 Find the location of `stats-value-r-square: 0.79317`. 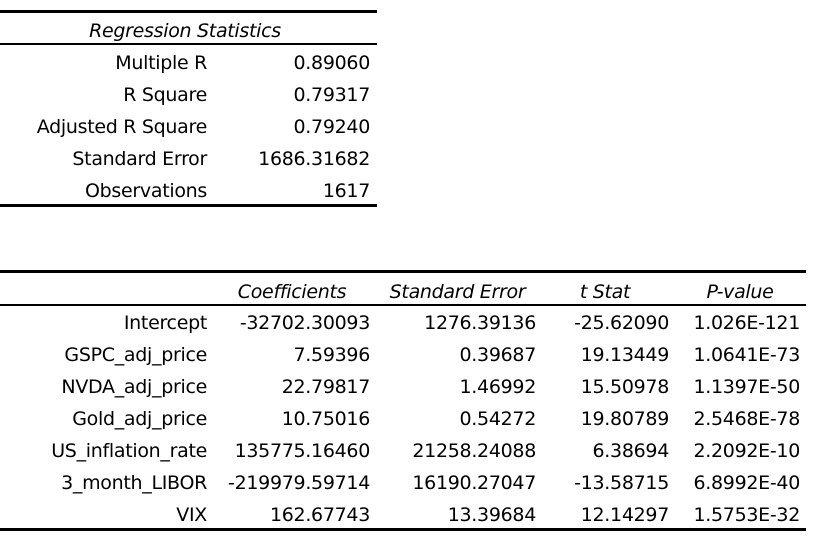

stats-value-r-square: 0.79317 is located at coordinates (332, 95).